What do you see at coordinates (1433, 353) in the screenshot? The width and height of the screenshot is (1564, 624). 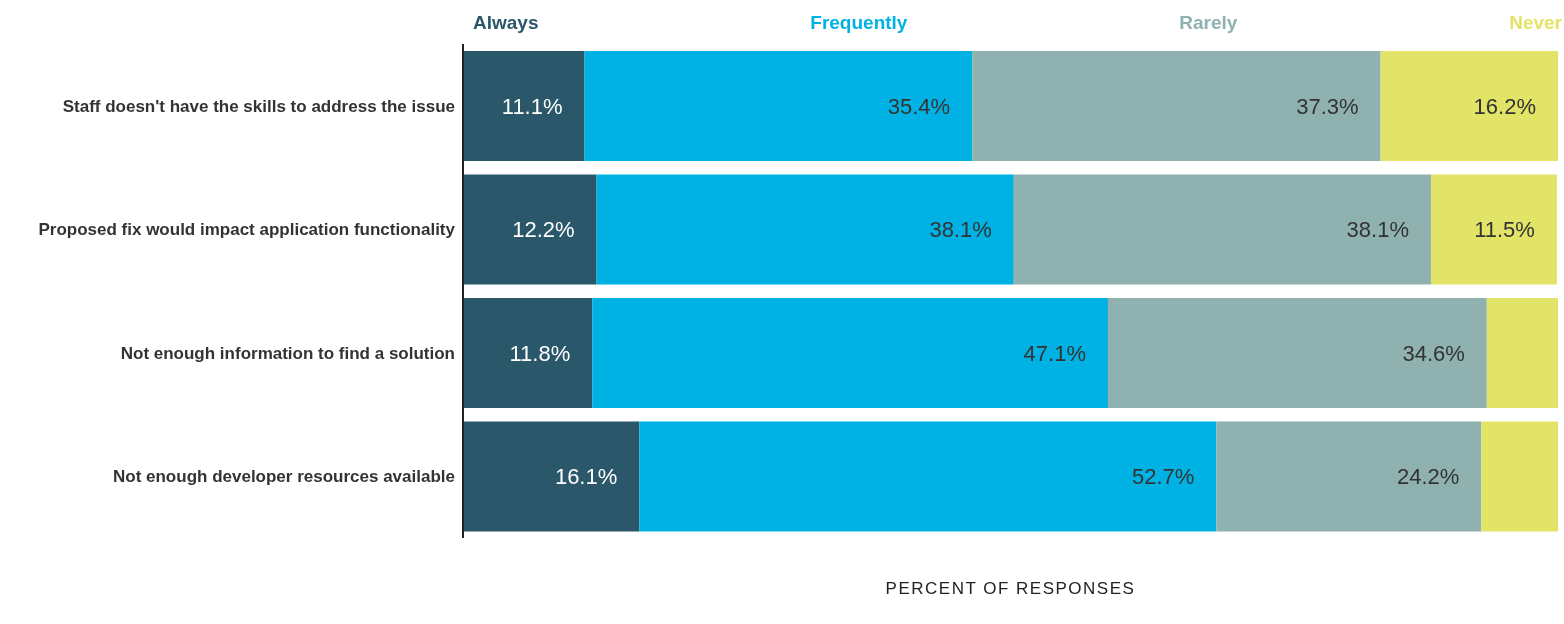 I see `data-label: 34.6%` at bounding box center [1433, 353].